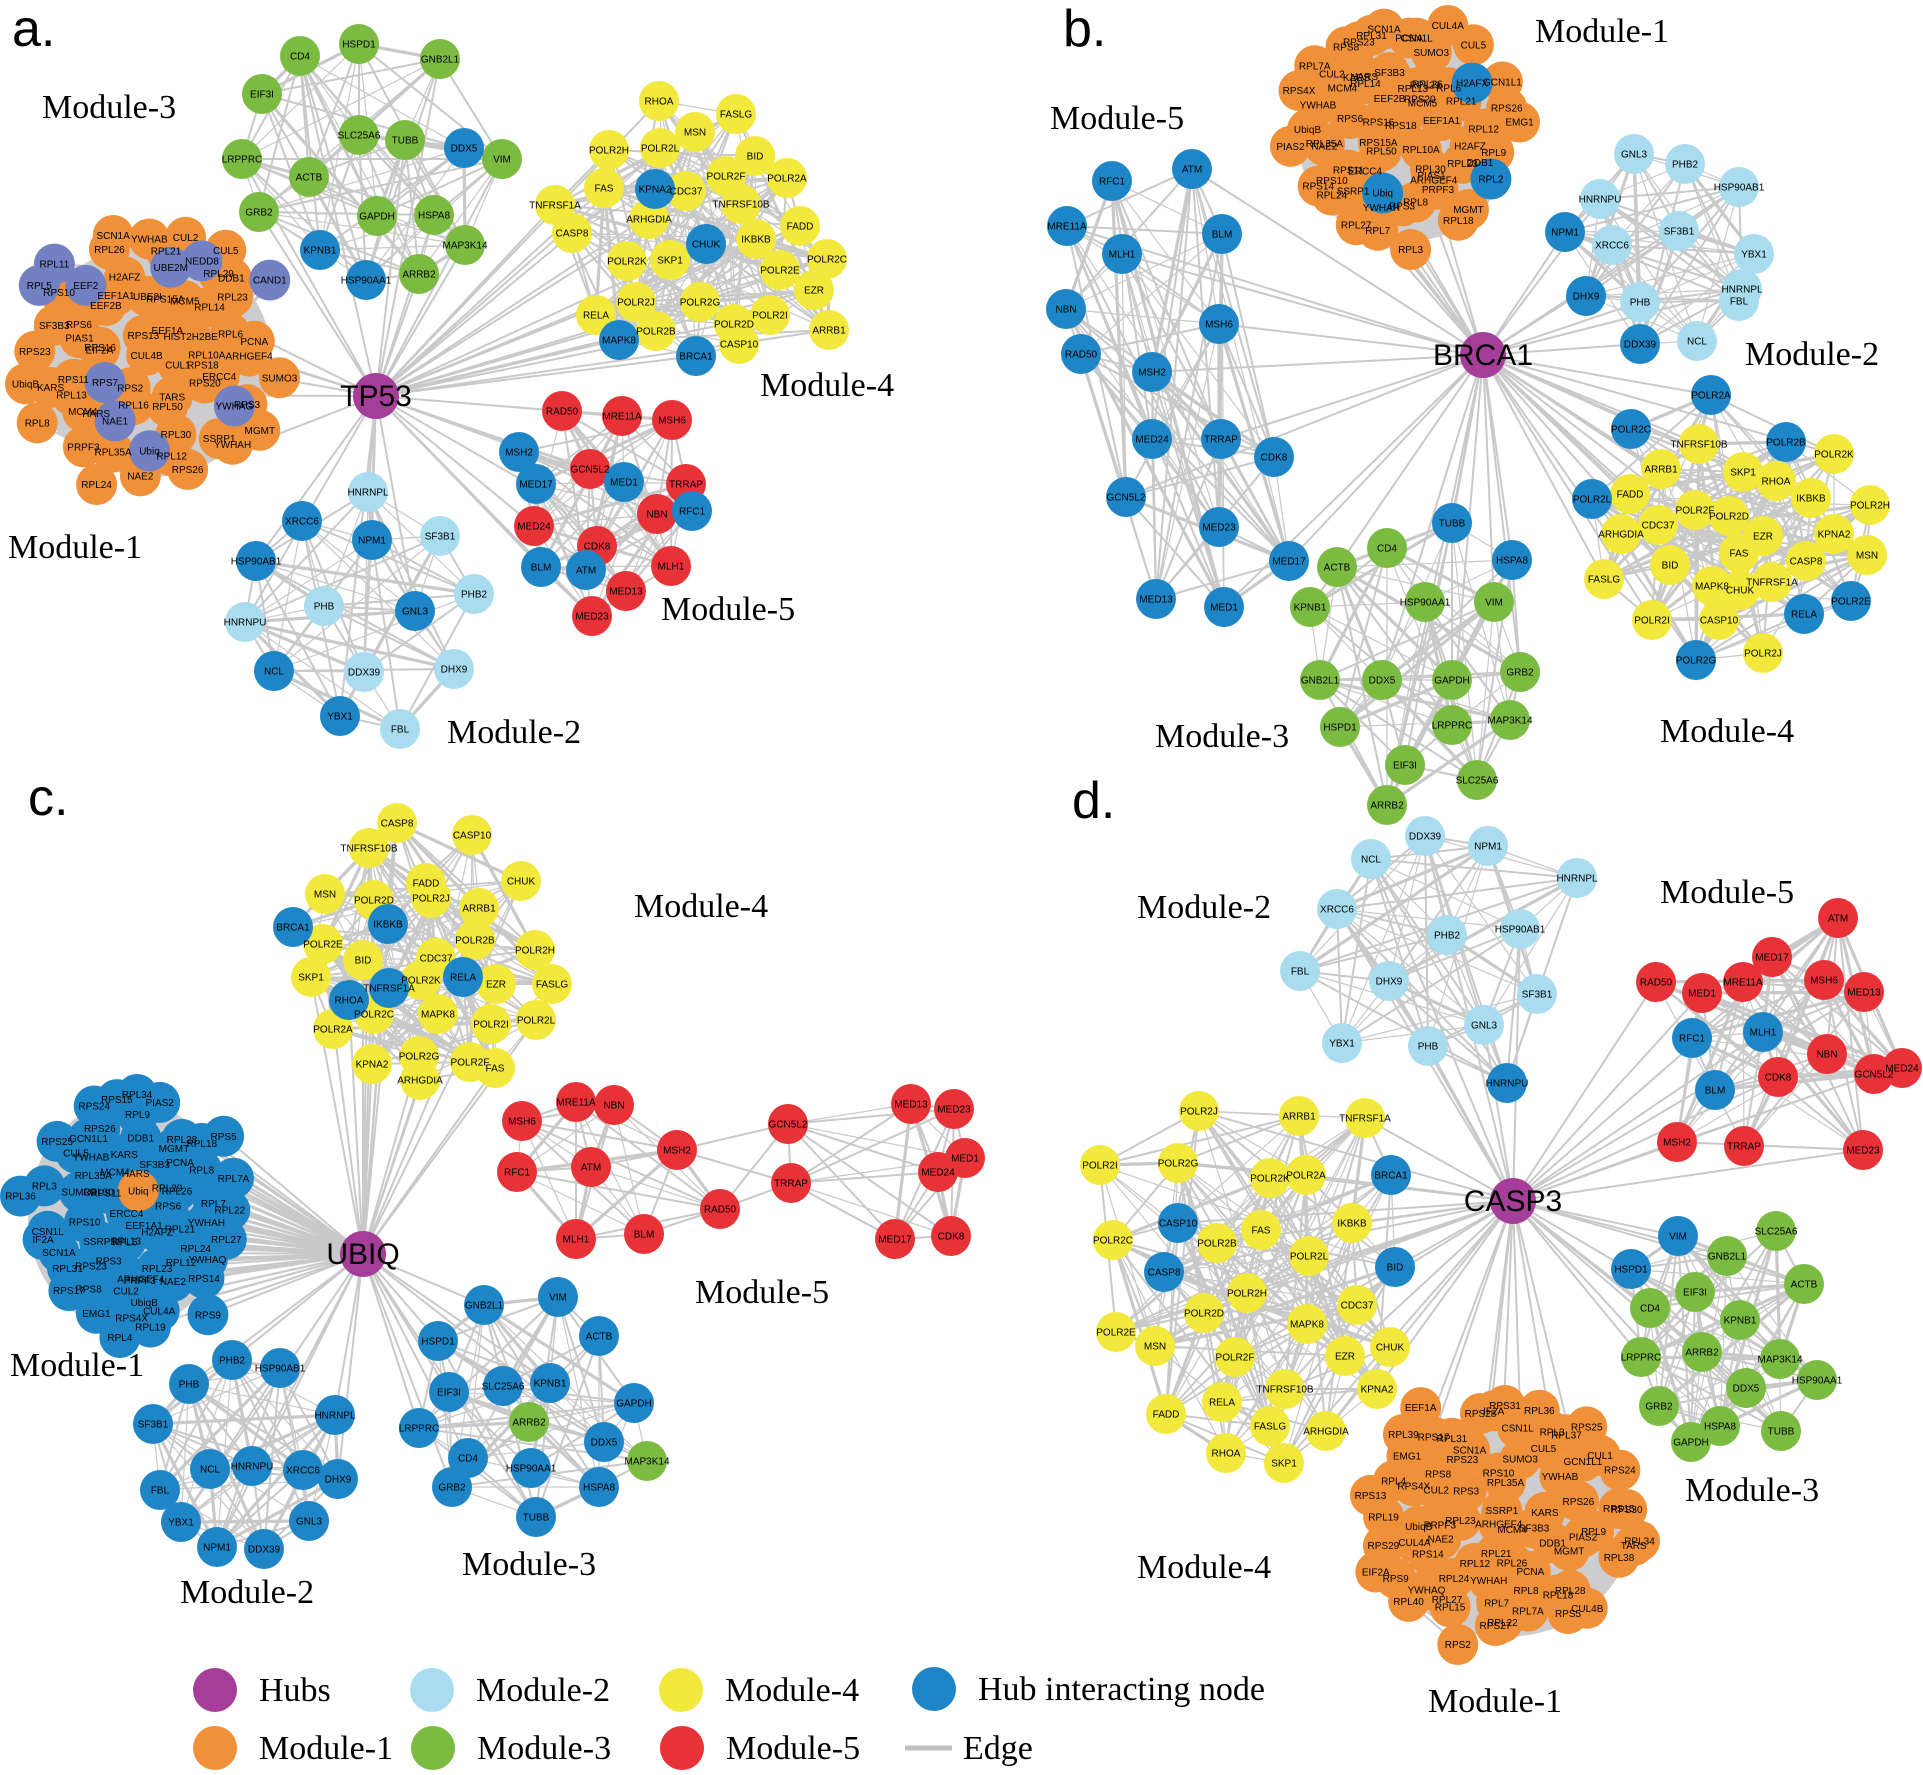 This screenshot has width=1923, height=1775. What do you see at coordinates (503, 1387) in the screenshot?
I see `svg-text: SLC25A6` at bounding box center [503, 1387].